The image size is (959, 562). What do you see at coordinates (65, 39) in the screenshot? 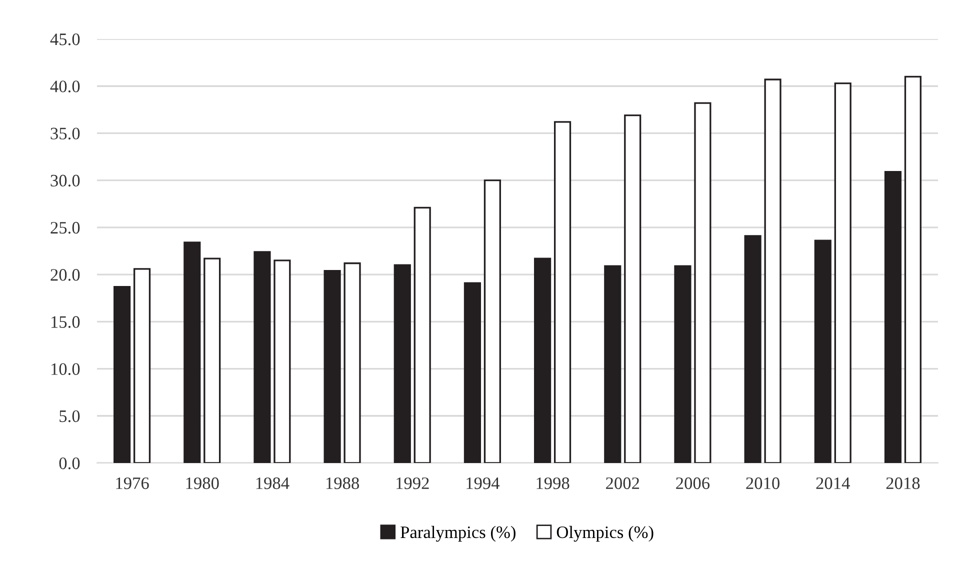
I see `y-tick-label: 45.0` at bounding box center [65, 39].